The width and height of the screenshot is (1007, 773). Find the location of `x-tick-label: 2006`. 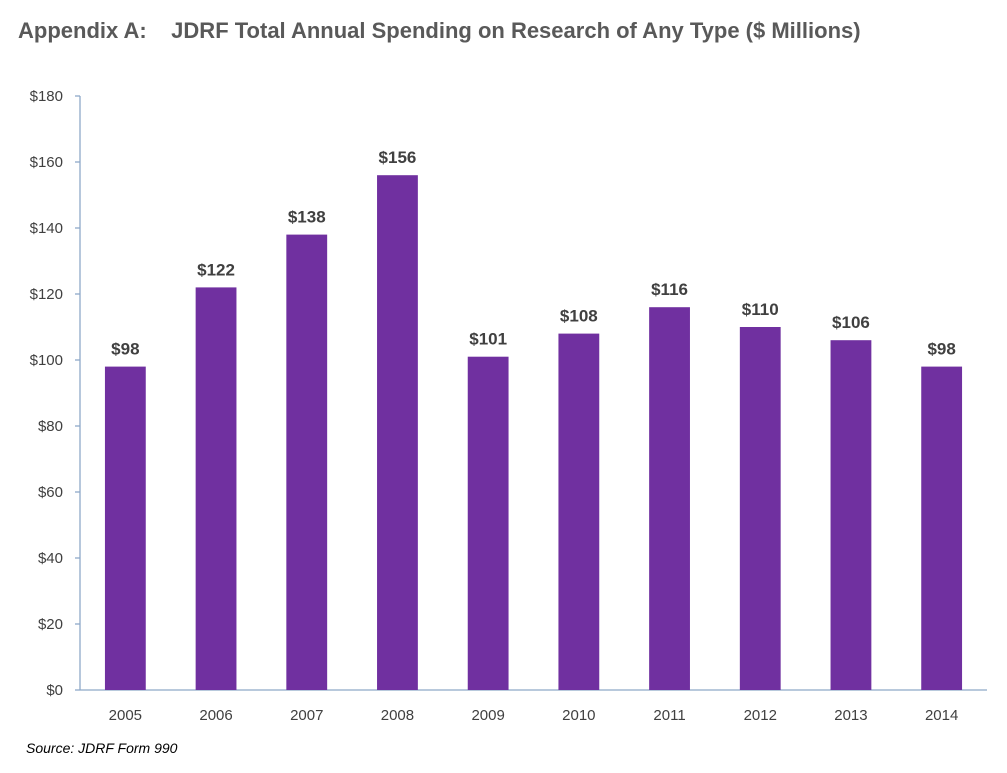

x-tick-label: 2006 is located at coordinates (215, 715).